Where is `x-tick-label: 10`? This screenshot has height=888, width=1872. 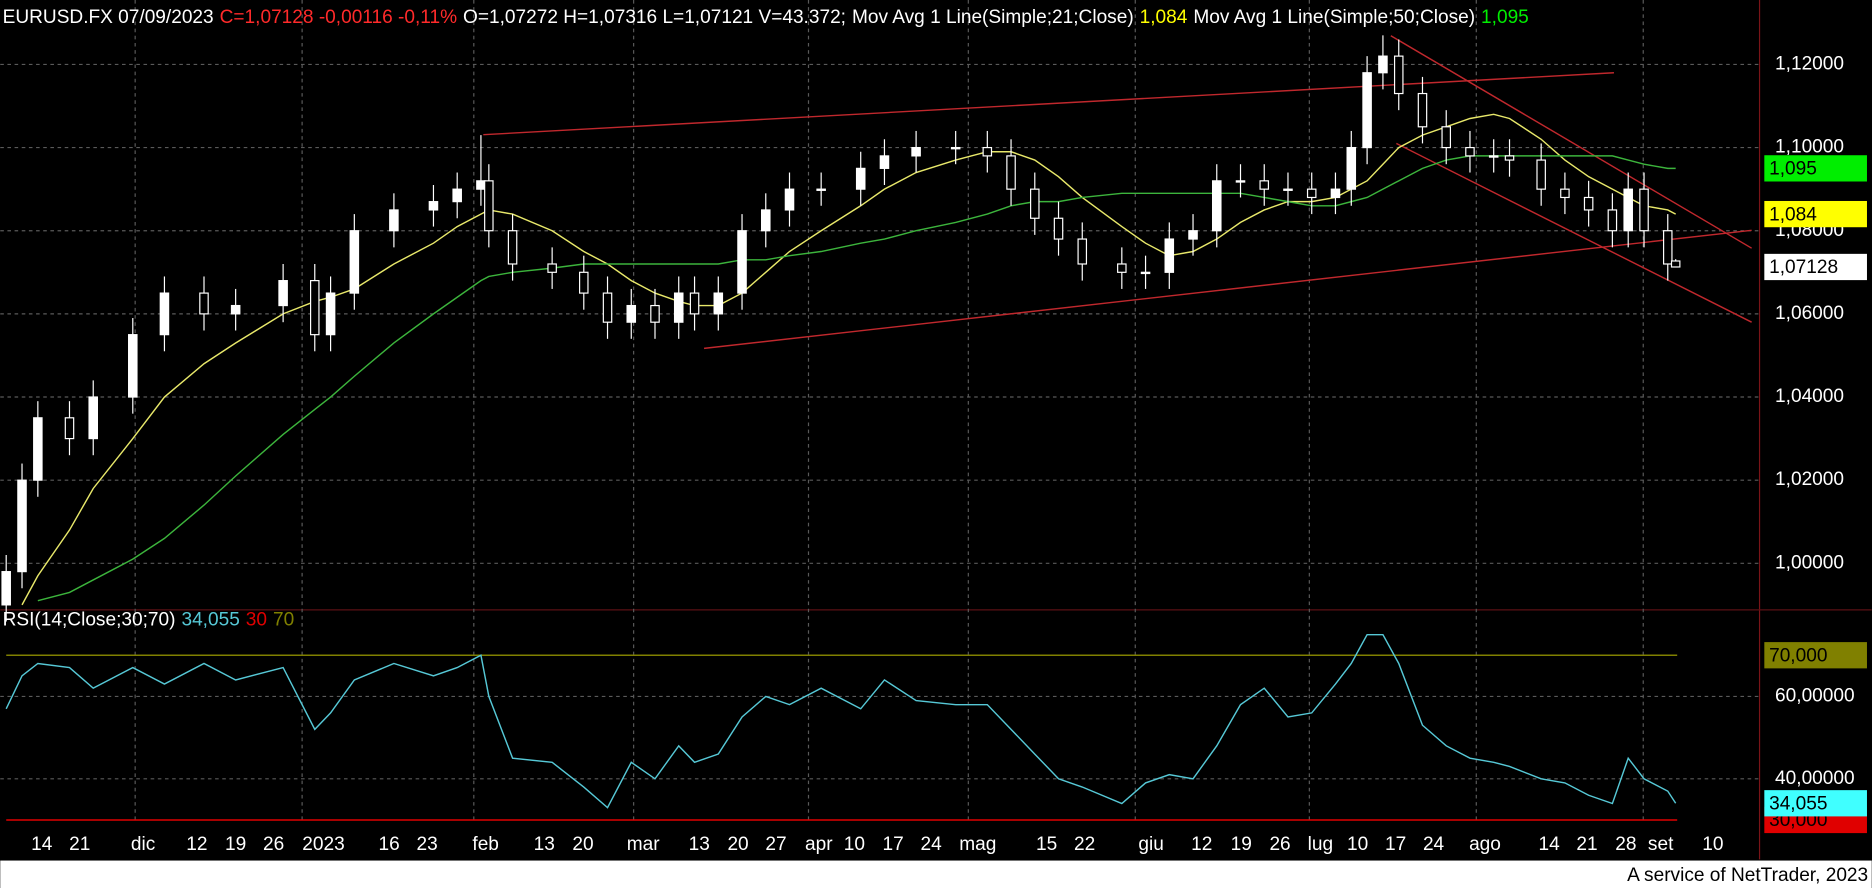
x-tick-label: 10 is located at coordinates (854, 844).